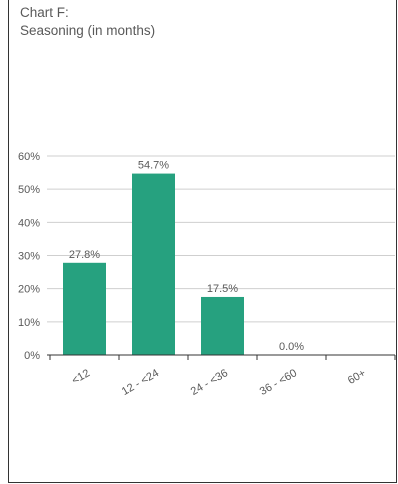 The image size is (398, 484). I want to click on y-tick-label: 0%, so click(32, 356).